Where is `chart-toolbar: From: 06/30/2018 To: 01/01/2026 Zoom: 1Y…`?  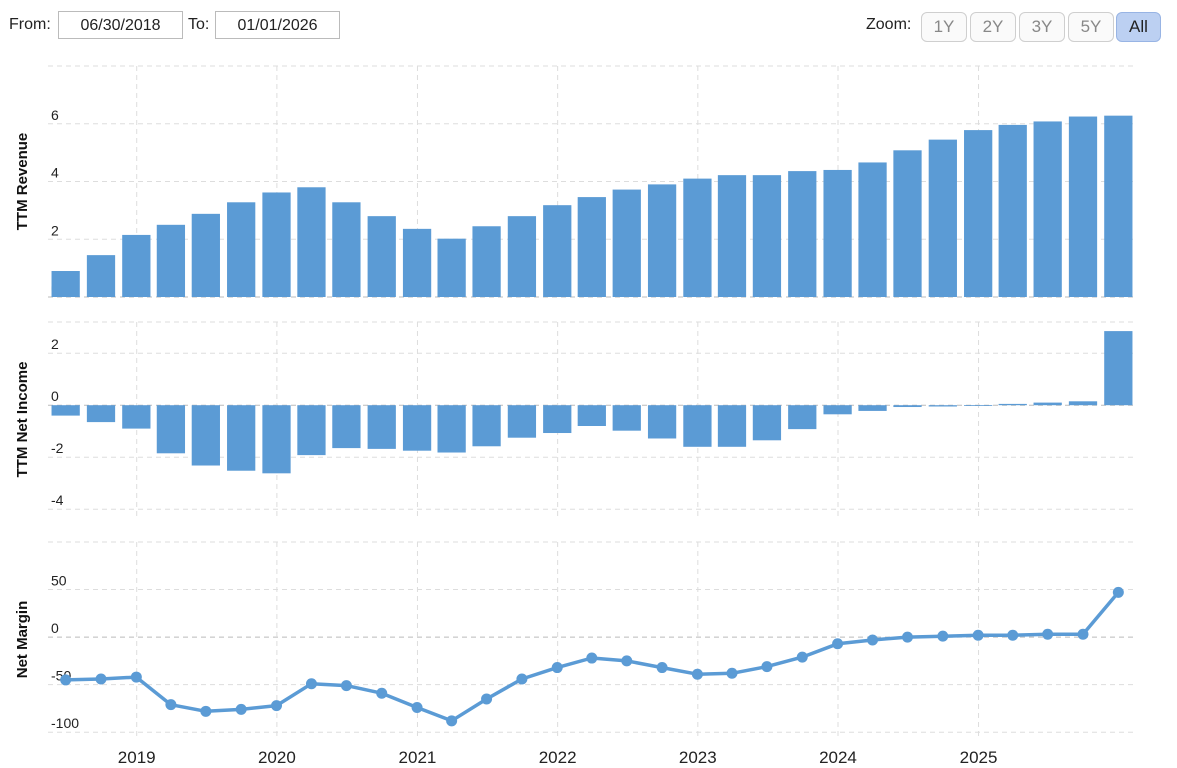
chart-toolbar: From: 06/30/2018 To: 01/01/2026 Zoom: 1Y… is located at coordinates (588, 26).